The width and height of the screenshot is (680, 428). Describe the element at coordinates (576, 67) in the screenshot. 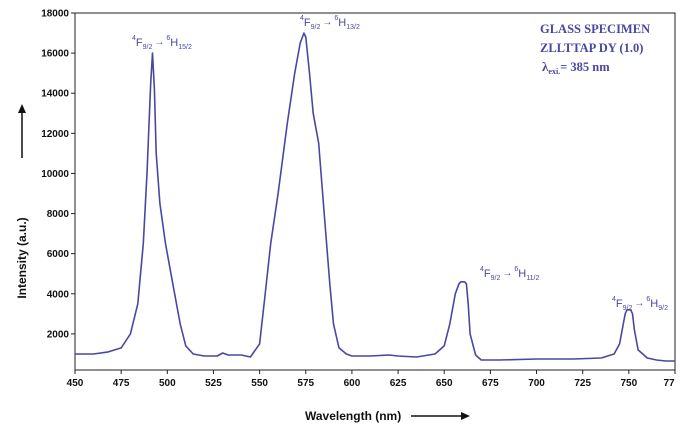

I see `excitation-wavelength: λexi.= 385 nm` at that location.